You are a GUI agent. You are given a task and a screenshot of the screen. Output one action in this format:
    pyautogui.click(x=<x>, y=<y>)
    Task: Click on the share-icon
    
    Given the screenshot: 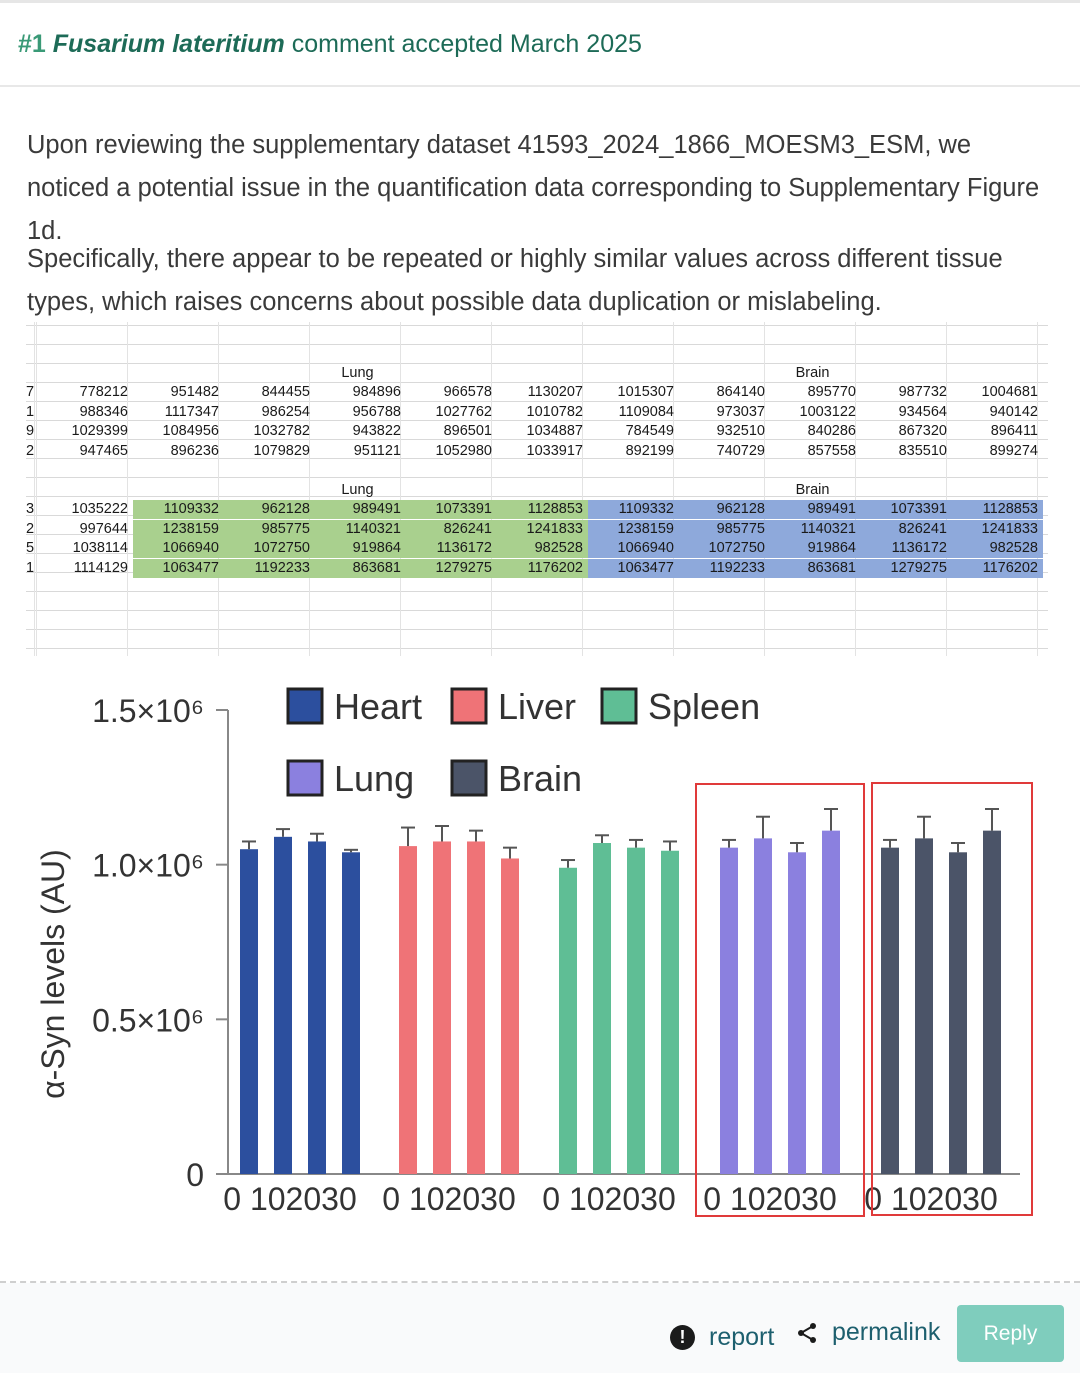 What is the action you would take?
    pyautogui.click(x=807, y=1332)
    